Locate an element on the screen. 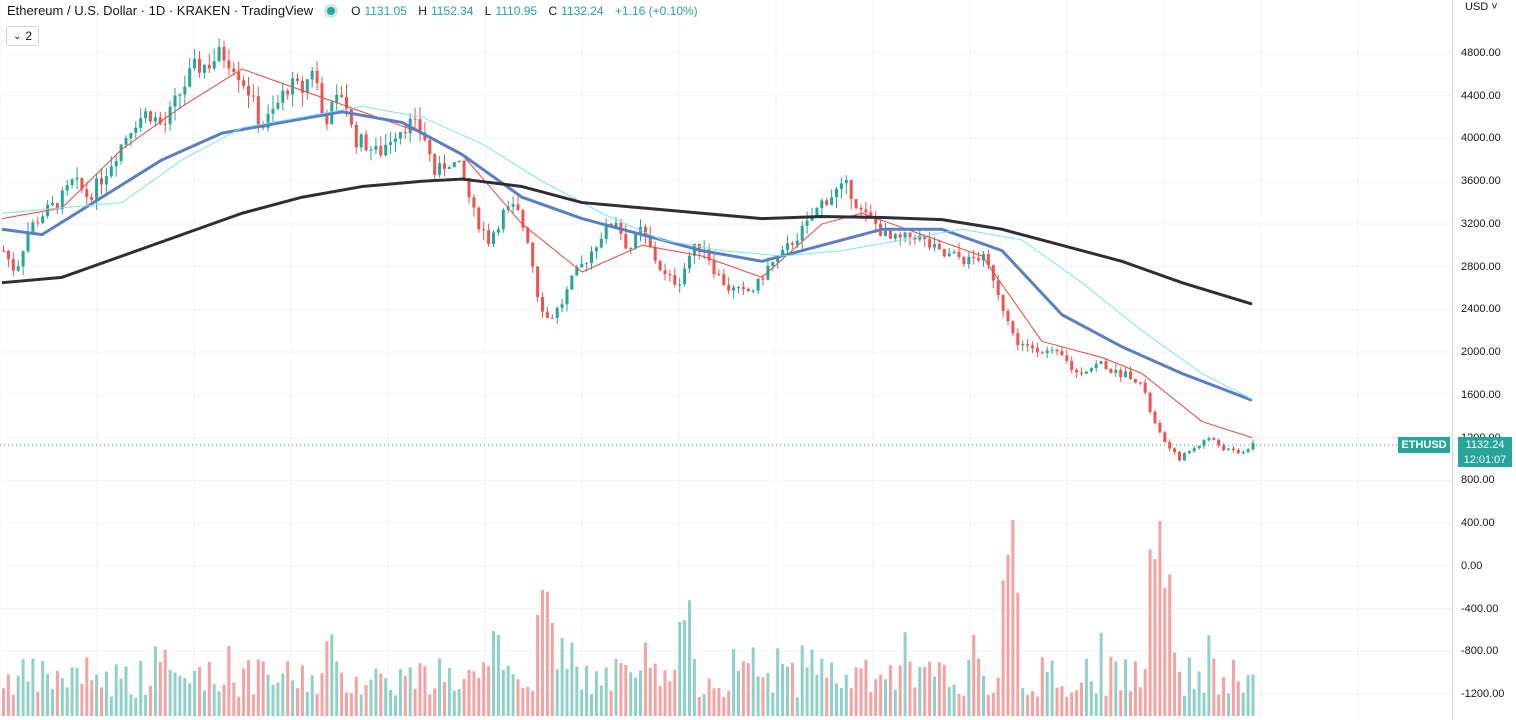 This screenshot has height=720, width=1516. low-value: 1110.95 is located at coordinates (516, 10).